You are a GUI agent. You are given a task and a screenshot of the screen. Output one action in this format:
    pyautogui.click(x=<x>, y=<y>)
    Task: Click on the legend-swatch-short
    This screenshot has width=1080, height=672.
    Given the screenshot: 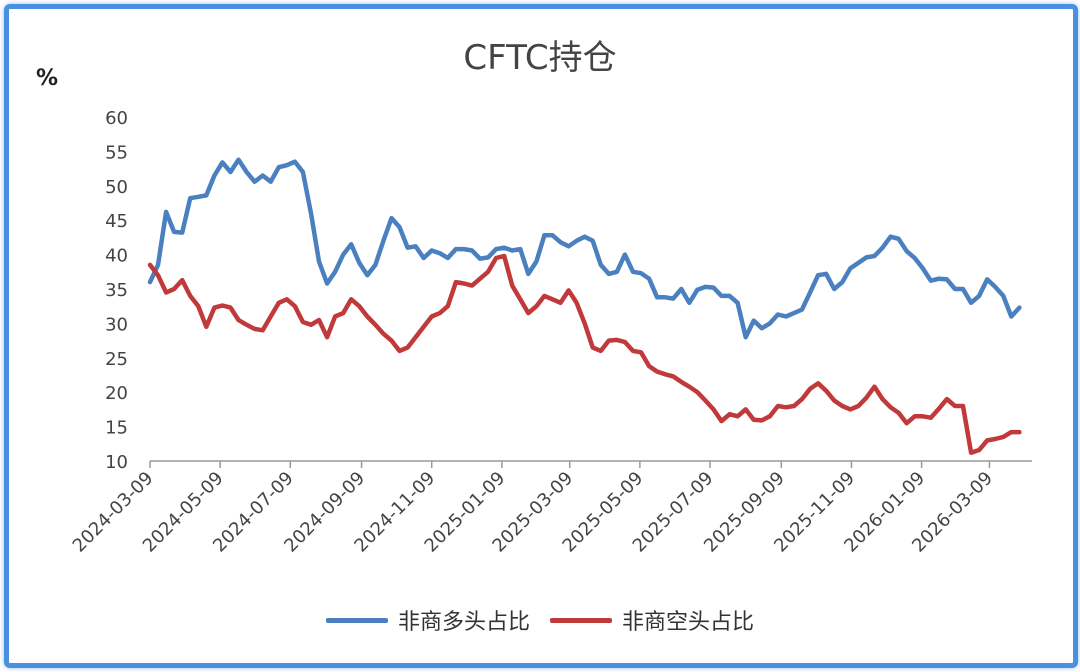 What is the action you would take?
    pyautogui.click(x=581, y=620)
    